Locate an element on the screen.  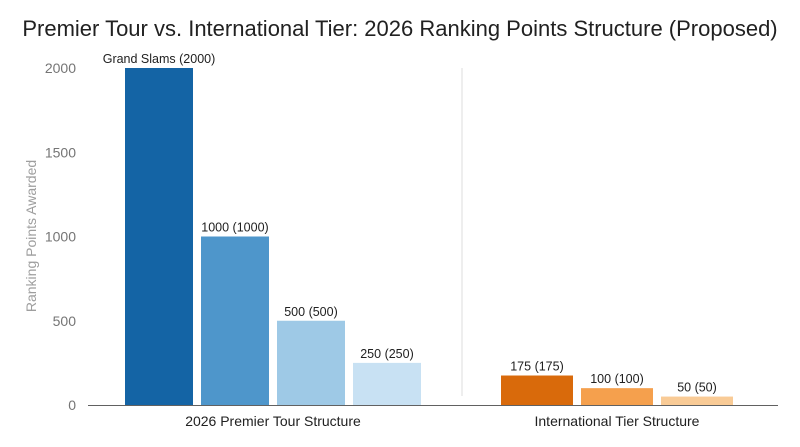
y-tick-label: 1000 is located at coordinates (60, 237).